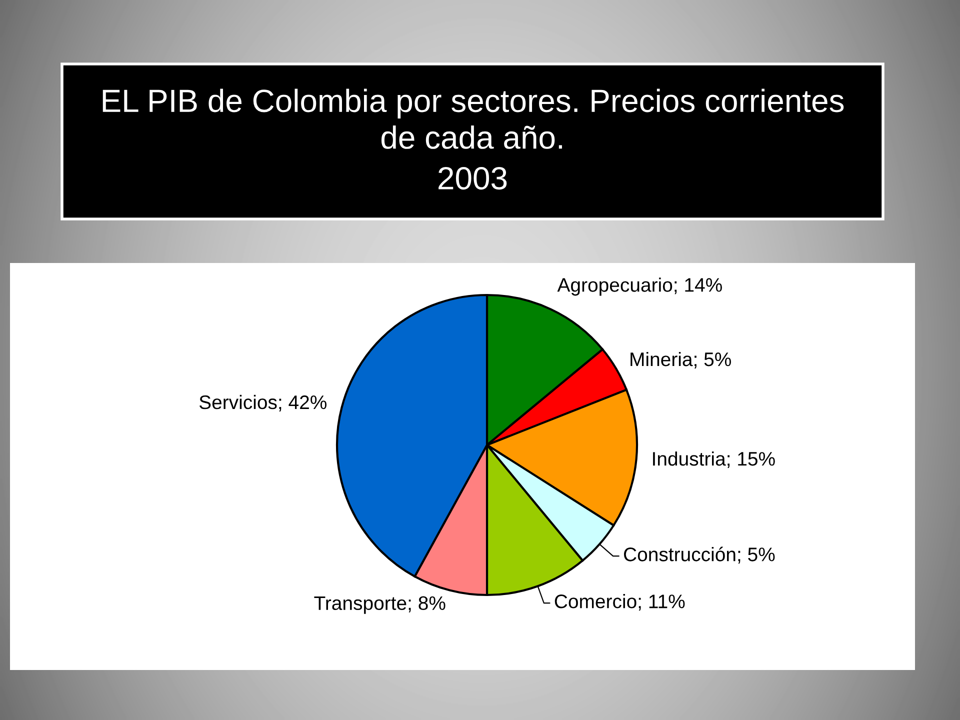 The image size is (960, 720). I want to click on chart-title: EL PIB de Colombia por sectores. Precios corrientes de cada año., so click(473, 118).